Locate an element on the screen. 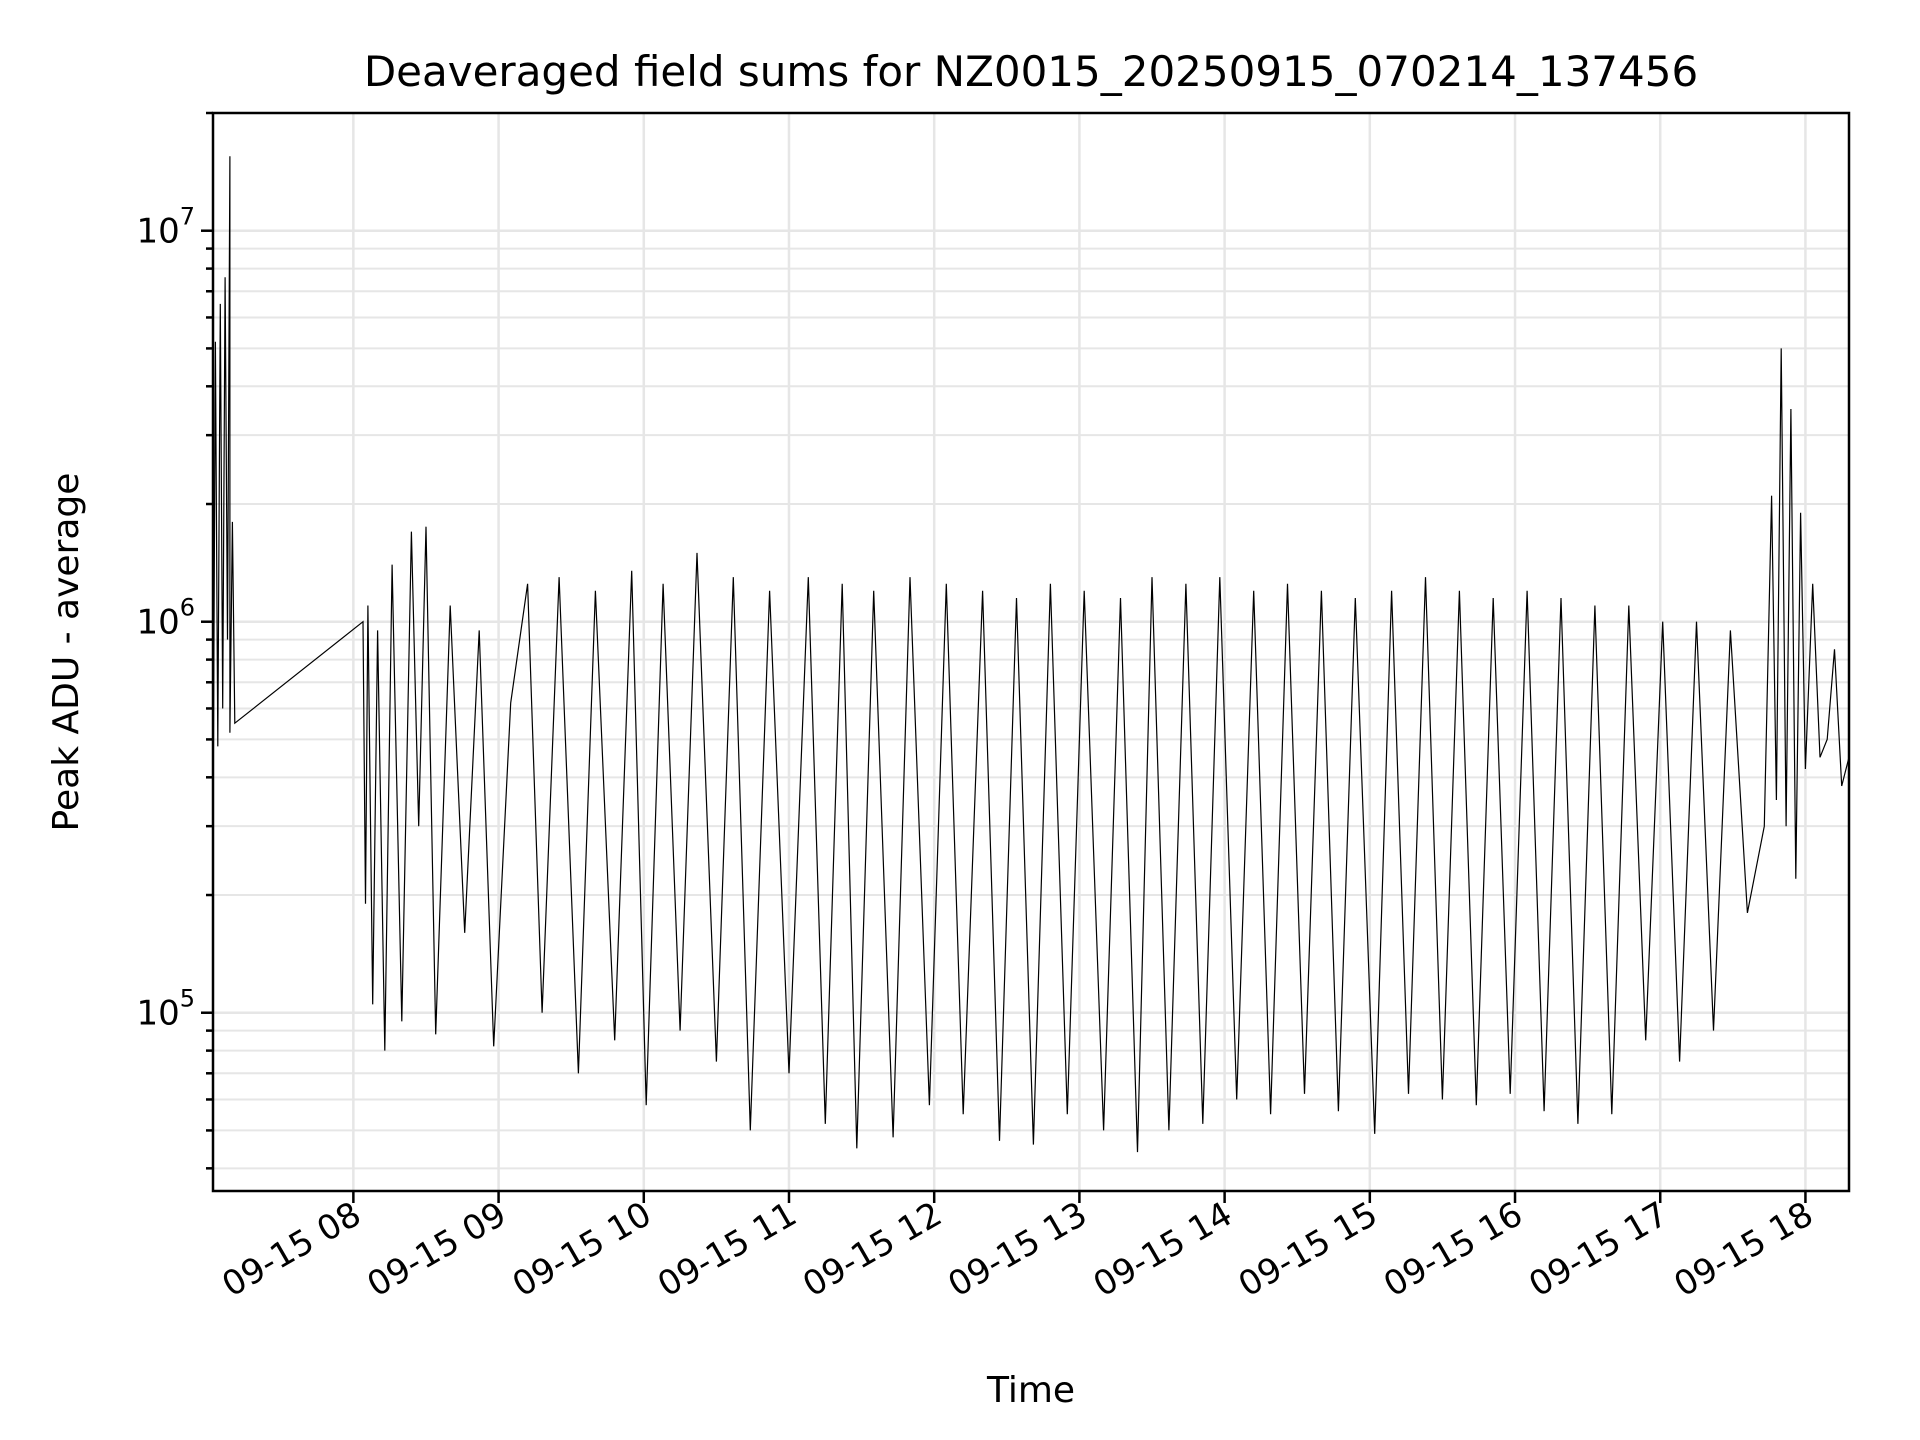 The height and width of the screenshot is (1440, 1920). y-axis-label: Peak ADU - average is located at coordinates (66, 652).